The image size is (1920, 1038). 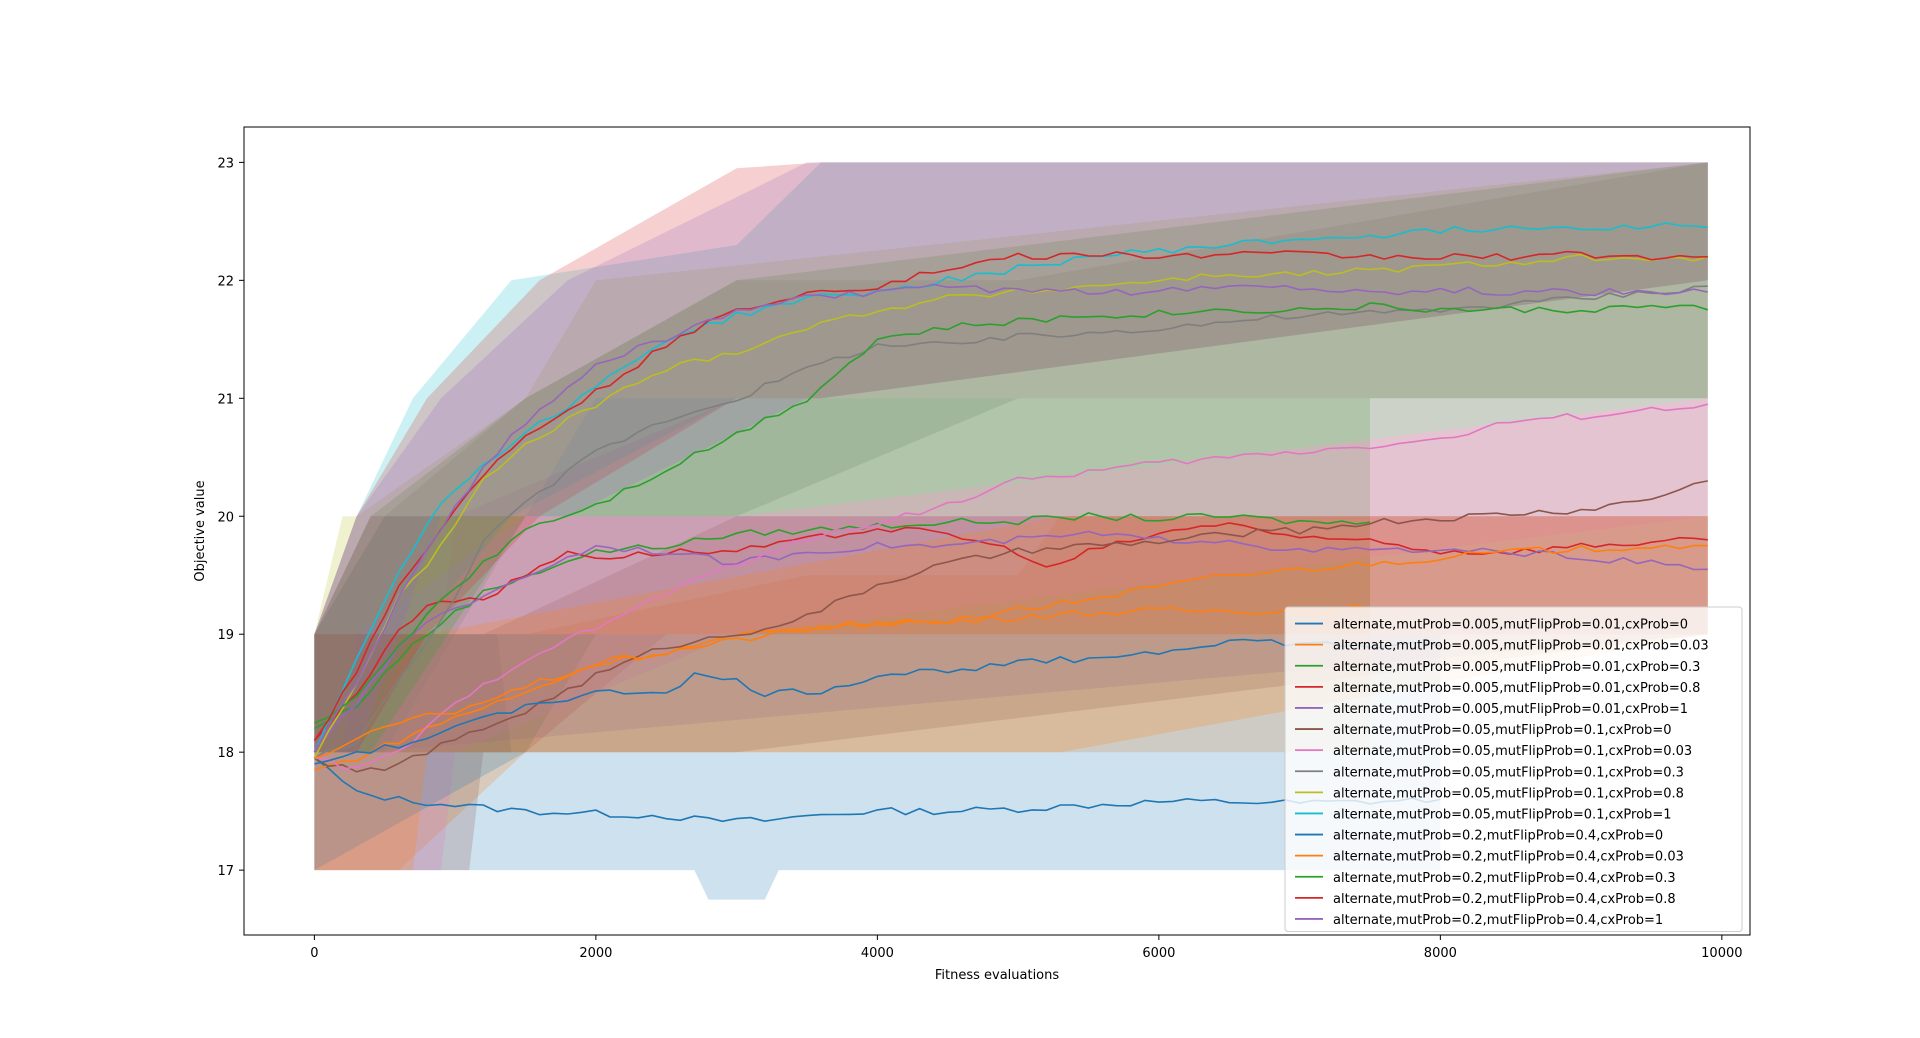 I want to click on legend-box, so click(x=1513, y=769).